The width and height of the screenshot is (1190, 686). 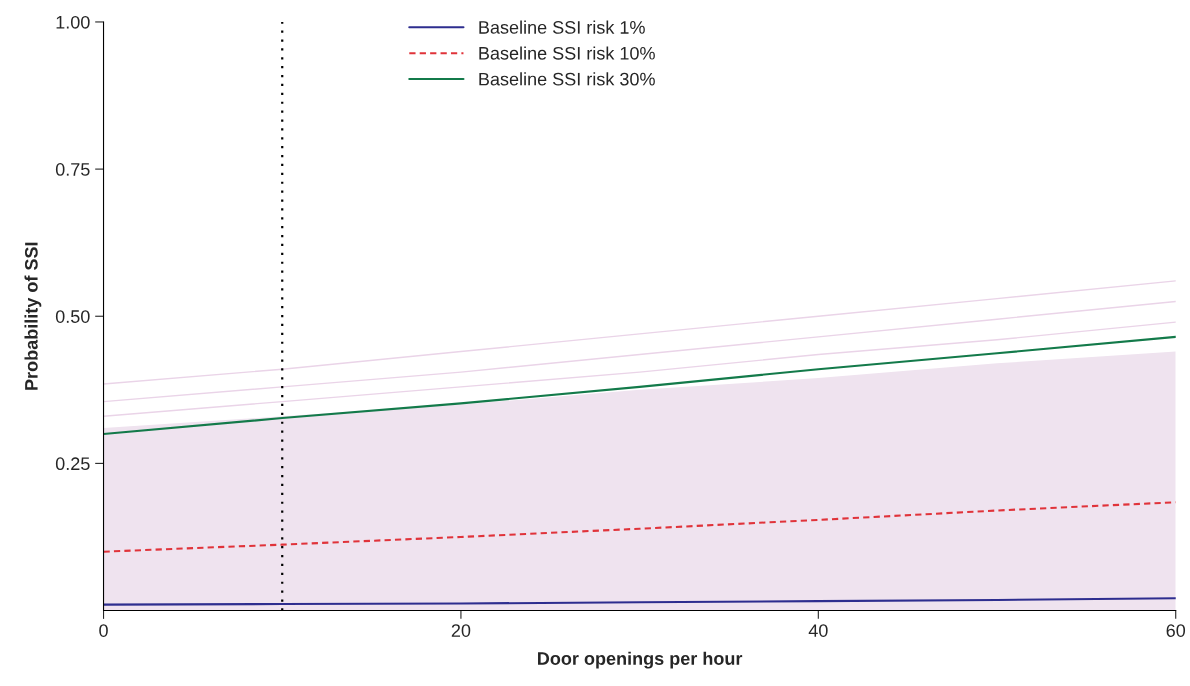 What do you see at coordinates (33, 316) in the screenshot?
I see `y-axis-title: Probability of SSI` at bounding box center [33, 316].